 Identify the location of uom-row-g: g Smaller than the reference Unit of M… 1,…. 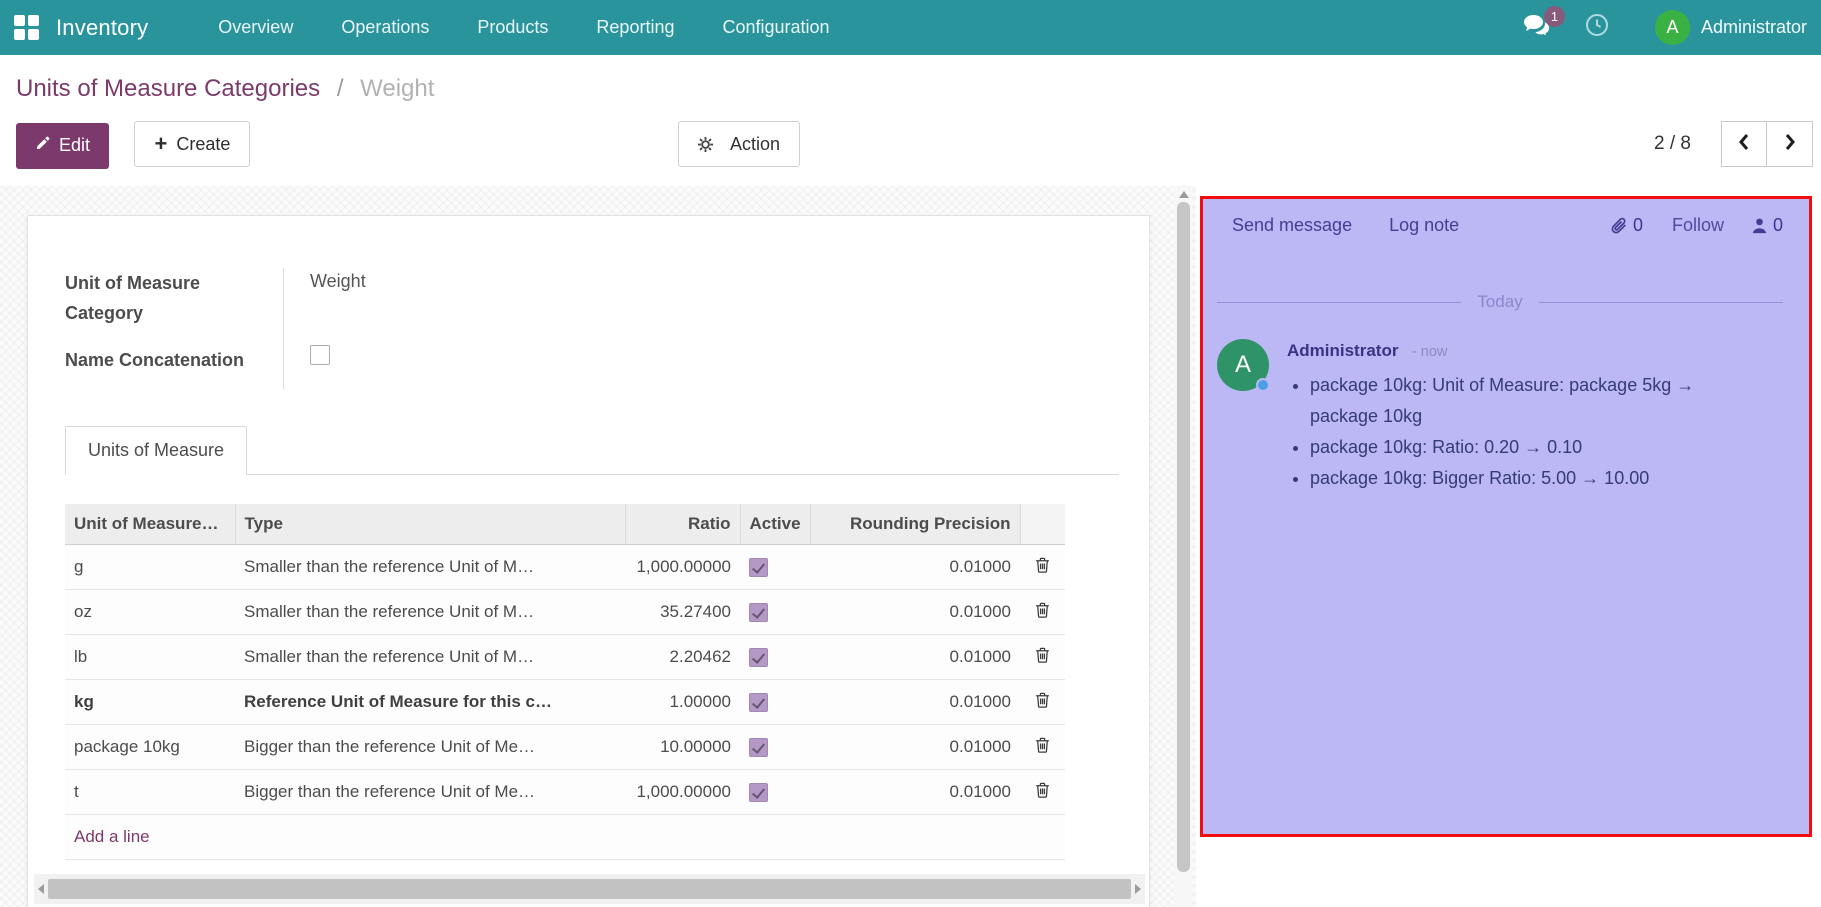
(565, 567).